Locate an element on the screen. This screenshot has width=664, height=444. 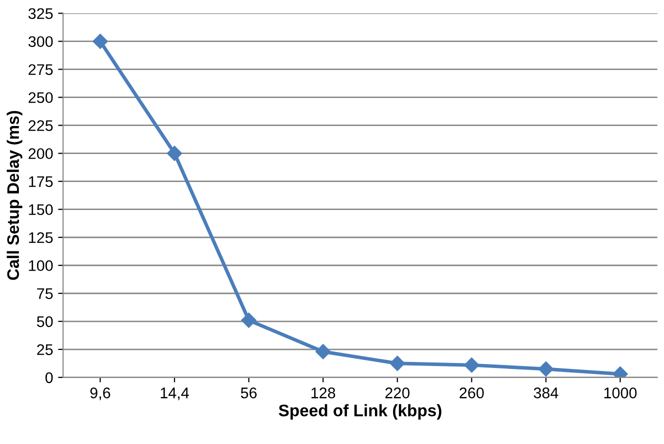
y-tick-label: 225 is located at coordinates (40, 126).